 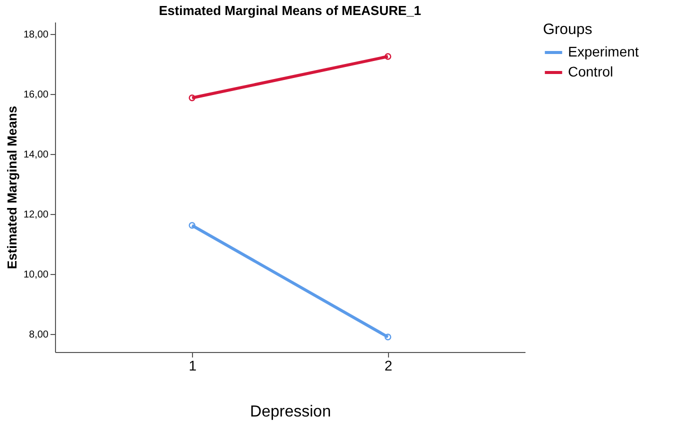 I want to click on legend-label: Experiment, so click(x=603, y=52).